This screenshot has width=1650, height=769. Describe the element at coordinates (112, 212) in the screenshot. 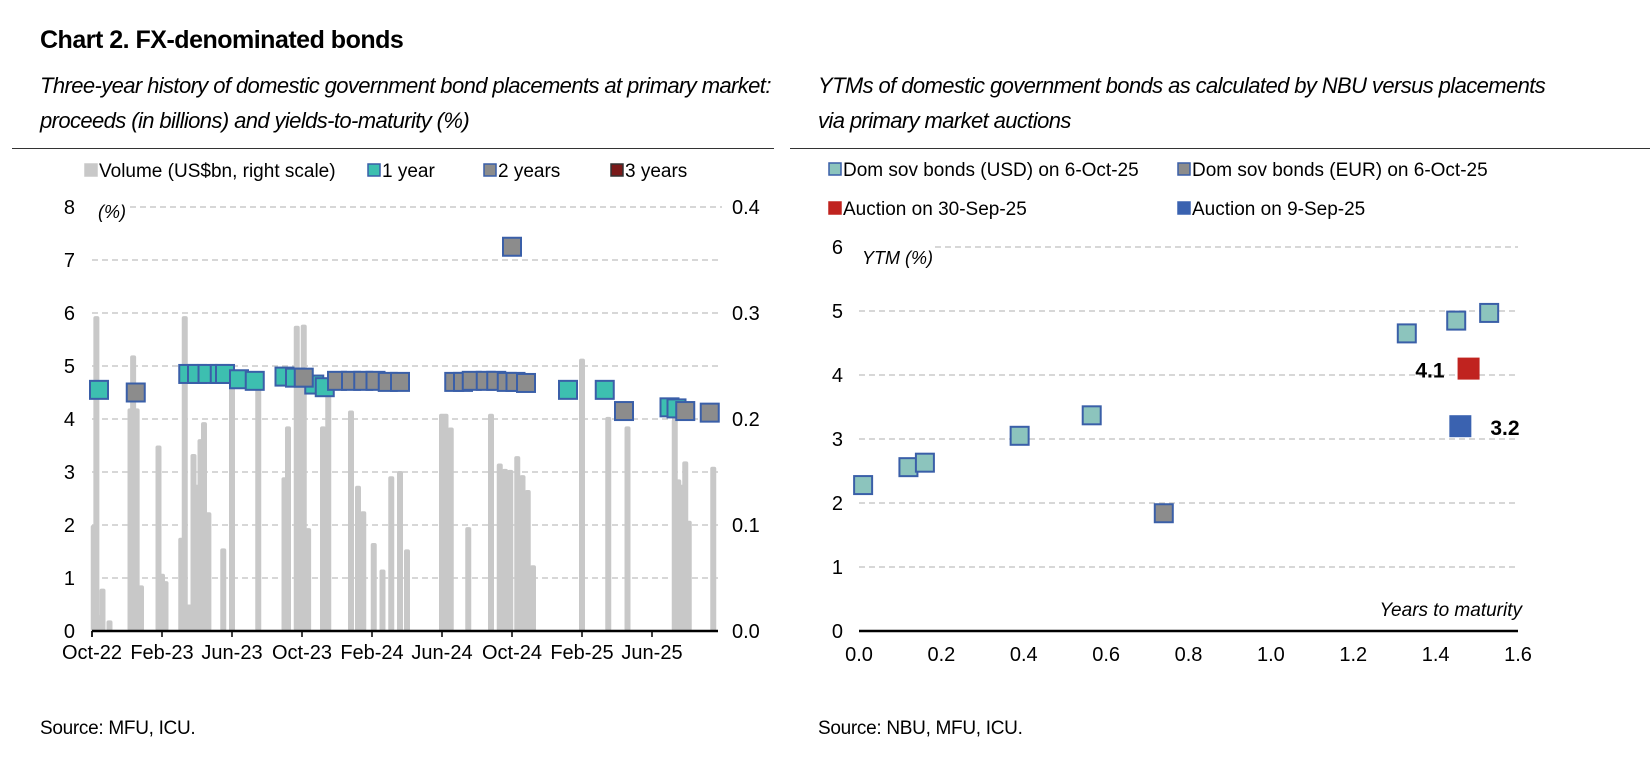

I see `y-left-axis-label: (%)` at that location.